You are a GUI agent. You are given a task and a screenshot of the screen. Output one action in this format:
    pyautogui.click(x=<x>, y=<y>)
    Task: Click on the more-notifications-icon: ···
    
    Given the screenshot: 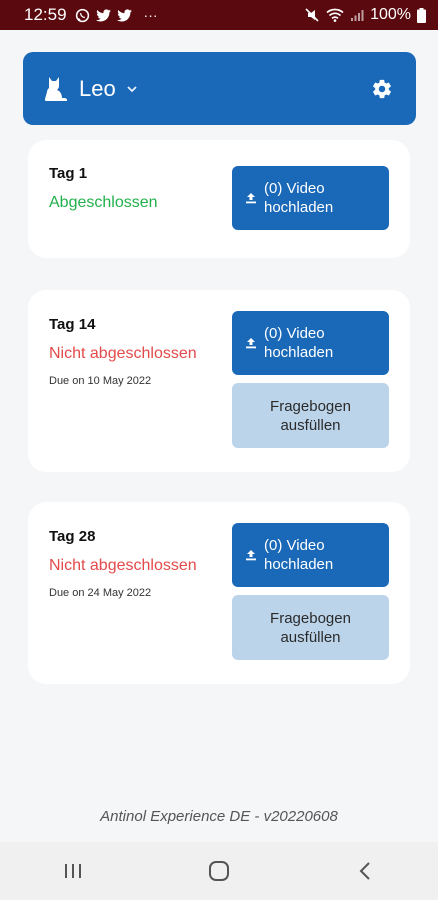 What is the action you would take?
    pyautogui.click(x=150, y=15)
    